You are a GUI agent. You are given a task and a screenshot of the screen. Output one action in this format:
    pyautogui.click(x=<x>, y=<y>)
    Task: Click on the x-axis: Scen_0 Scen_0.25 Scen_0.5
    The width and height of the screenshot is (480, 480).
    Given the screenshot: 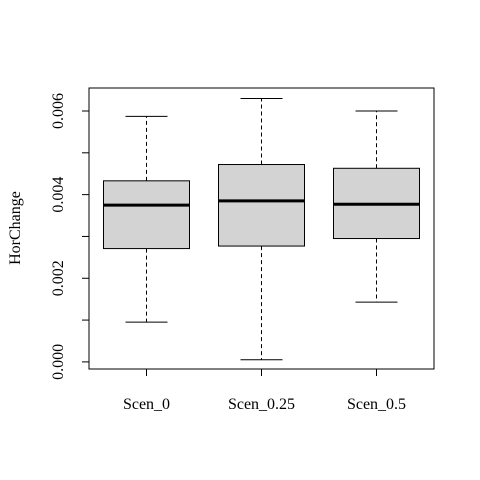 What is the action you would take?
    pyautogui.click(x=264, y=390)
    